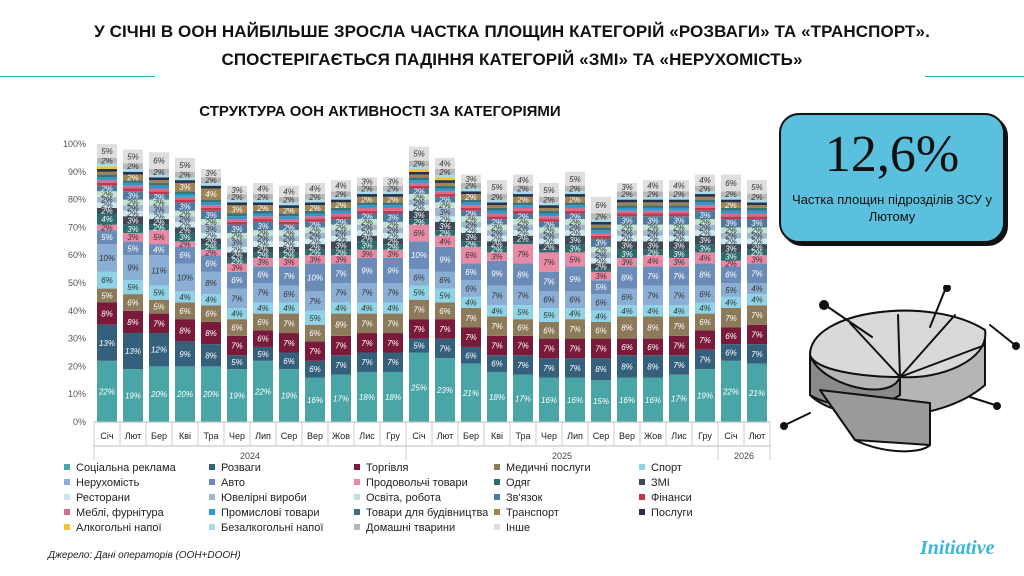 The height and width of the screenshot is (576, 1024). Describe the element at coordinates (341, 436) in the screenshot. I see `x-tick-label: Жов` at that location.